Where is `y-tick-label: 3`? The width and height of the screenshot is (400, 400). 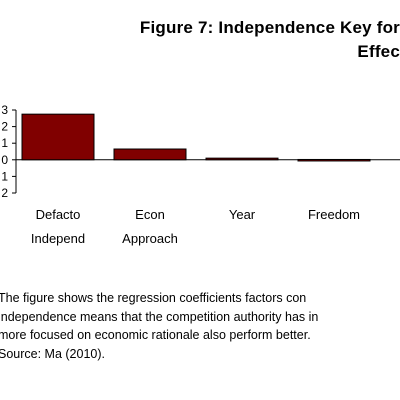 y-tick-label: 3 is located at coordinates (4, 110).